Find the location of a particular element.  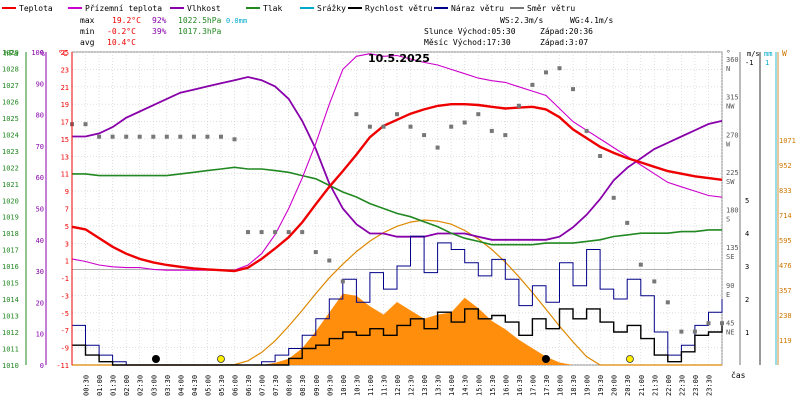

temperature-tick-label: -3 is located at coordinates (65, 296).